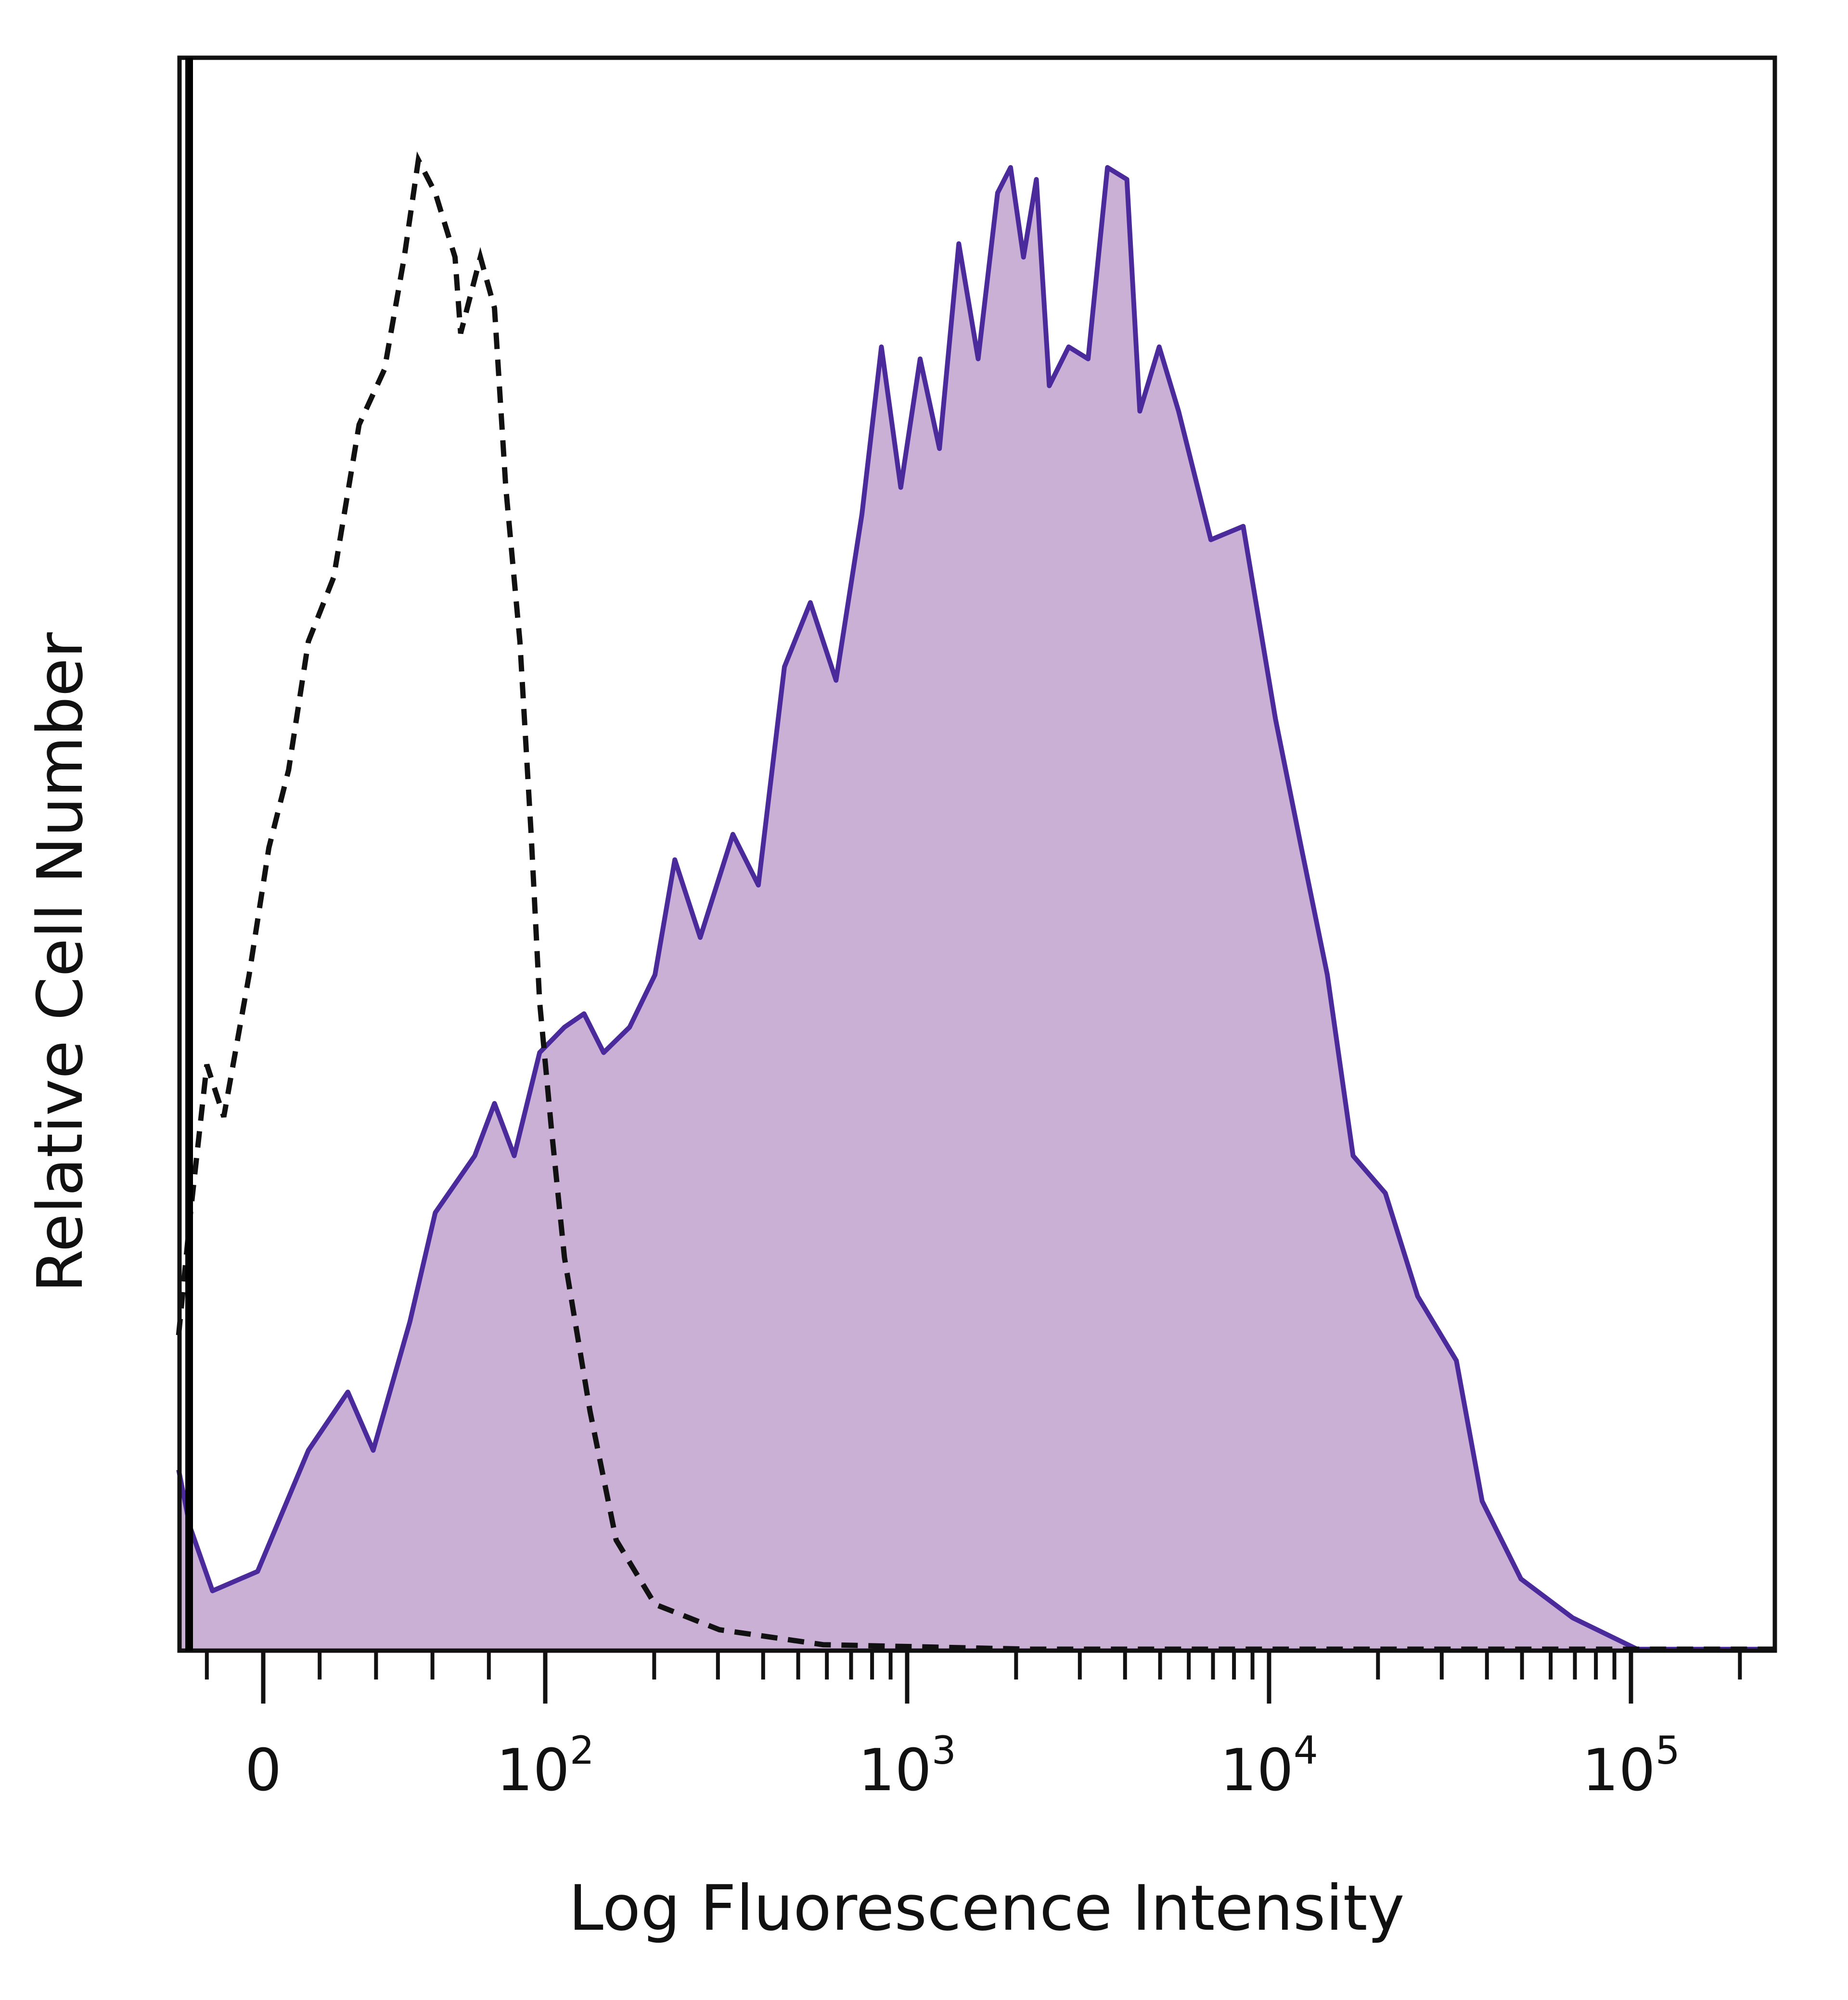 The height and width of the screenshot is (2000, 1848). I want to click on x-tick-label: 10⁴, so click(1269, 1766).